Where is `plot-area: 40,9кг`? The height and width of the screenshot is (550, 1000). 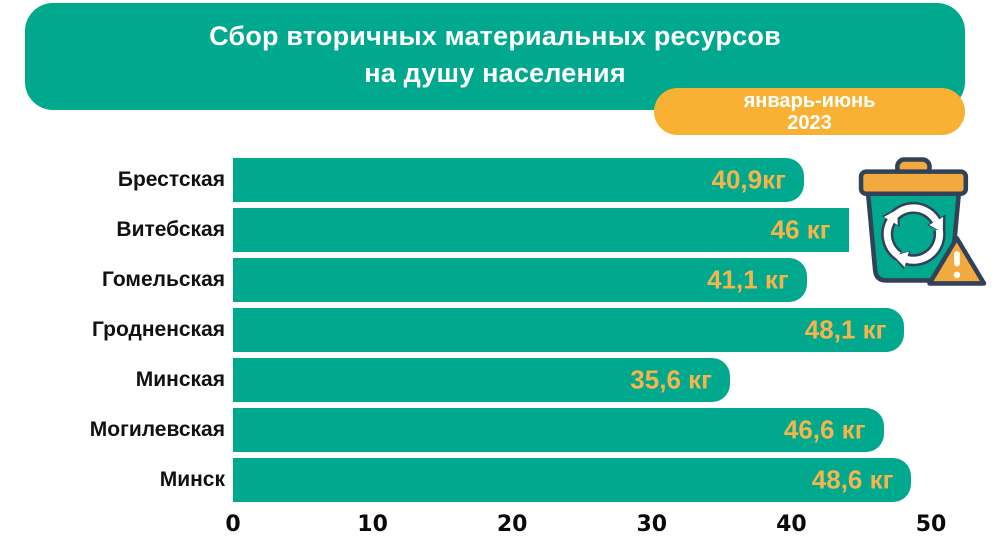 plot-area: 40,9кг is located at coordinates (582, 180).